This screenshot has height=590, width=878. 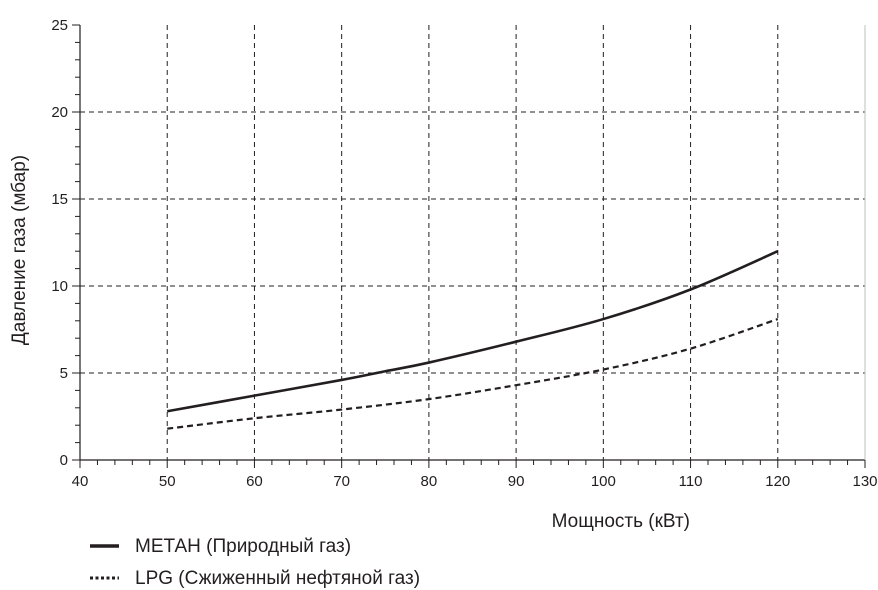 What do you see at coordinates (277, 578) in the screenshot?
I see `legend-label-lpg: LPG (Сжиженный нефтяной газ)` at bounding box center [277, 578].